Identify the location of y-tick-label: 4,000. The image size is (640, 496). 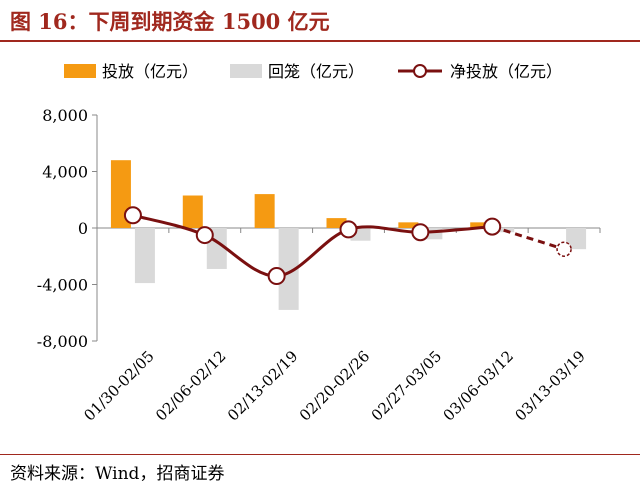
(65, 172).